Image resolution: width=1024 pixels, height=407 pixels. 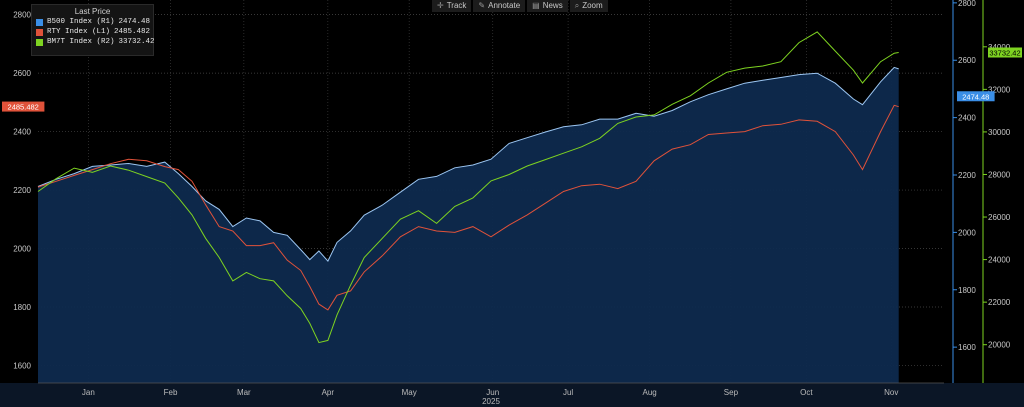 What do you see at coordinates (22, 249) in the screenshot?
I see `left-tick-label: 2000` at bounding box center [22, 249].